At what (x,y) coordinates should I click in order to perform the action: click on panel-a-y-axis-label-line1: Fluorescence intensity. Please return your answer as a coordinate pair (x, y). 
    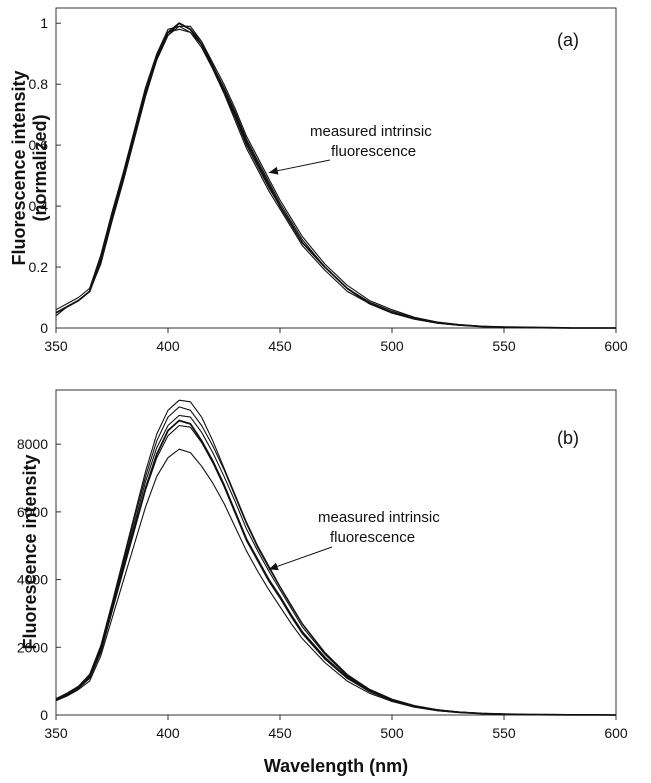
    Looking at the image, I should click on (19, 167).